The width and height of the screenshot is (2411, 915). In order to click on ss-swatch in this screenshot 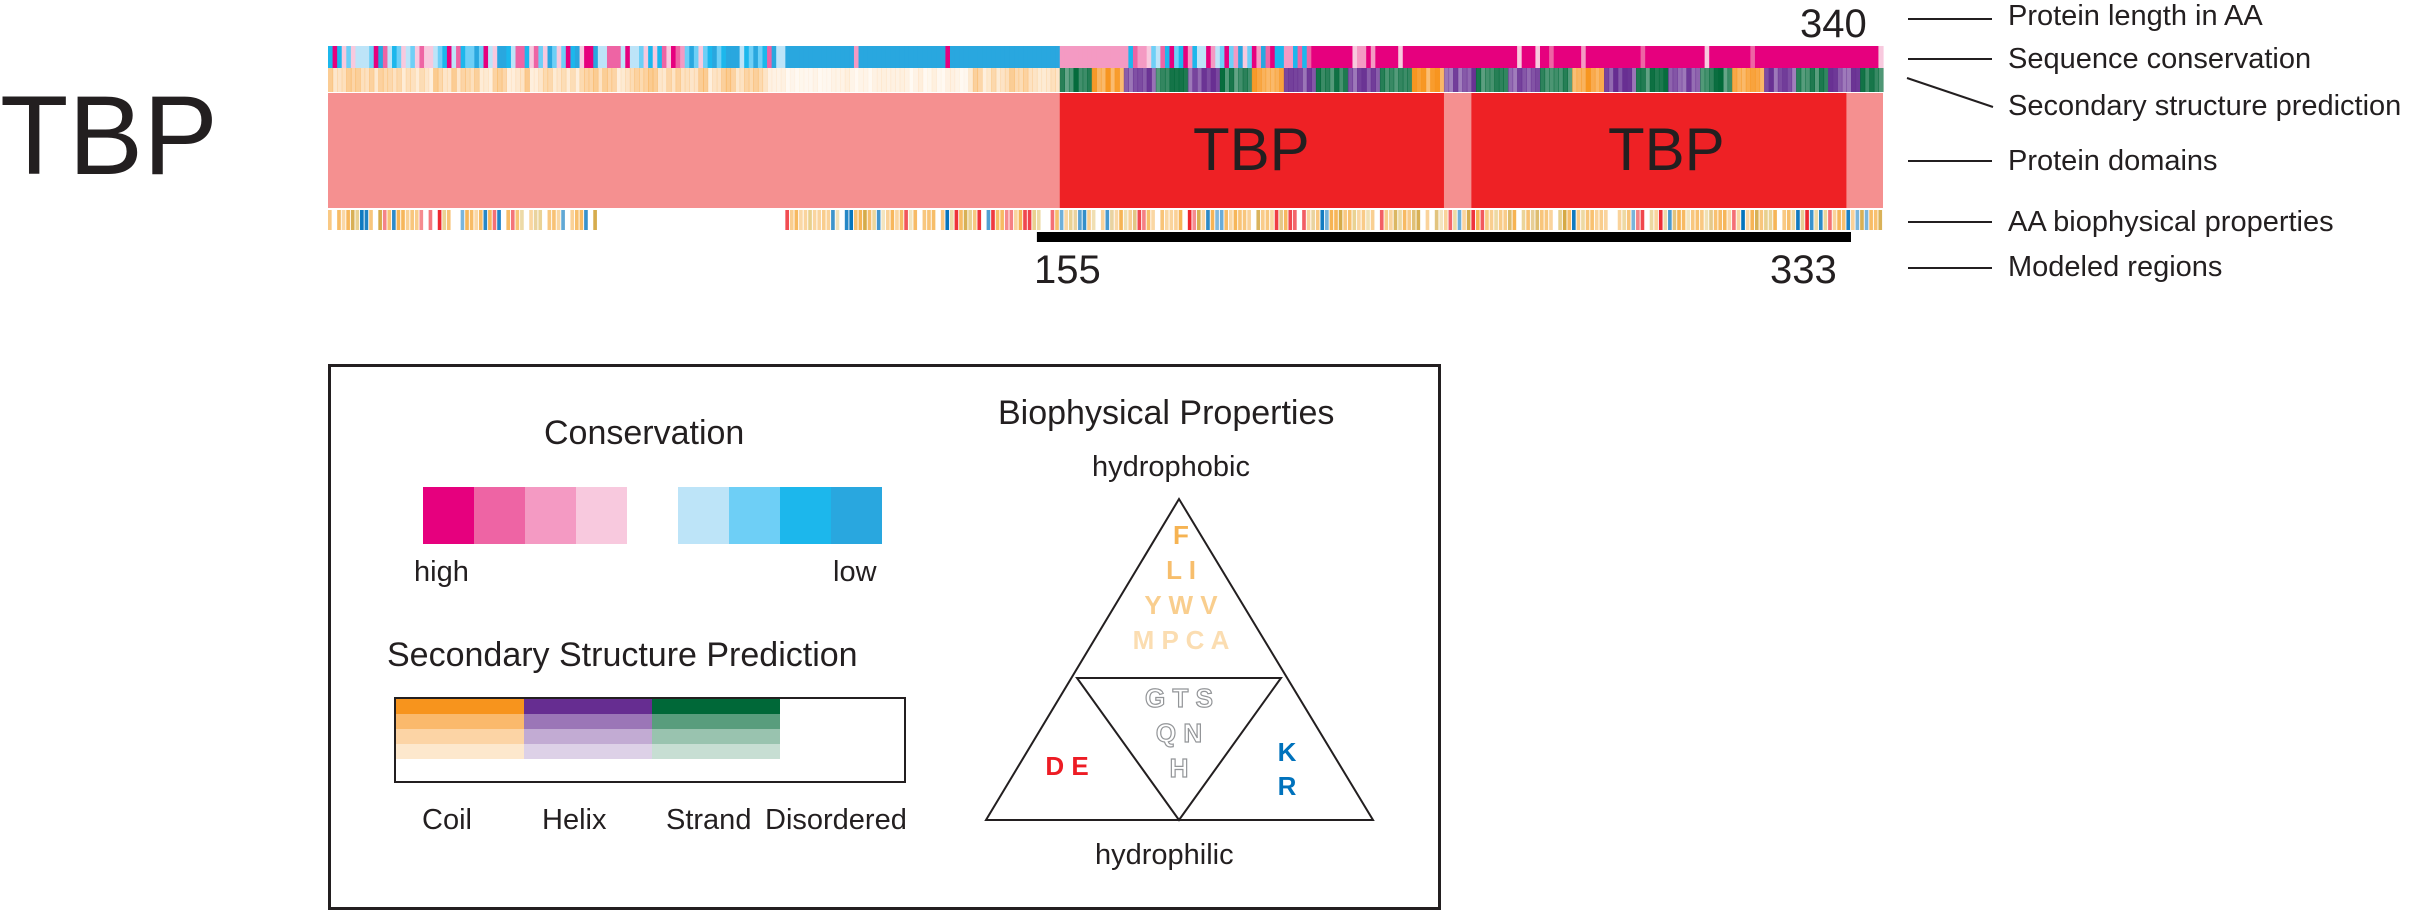, I will do `click(716, 721)`.